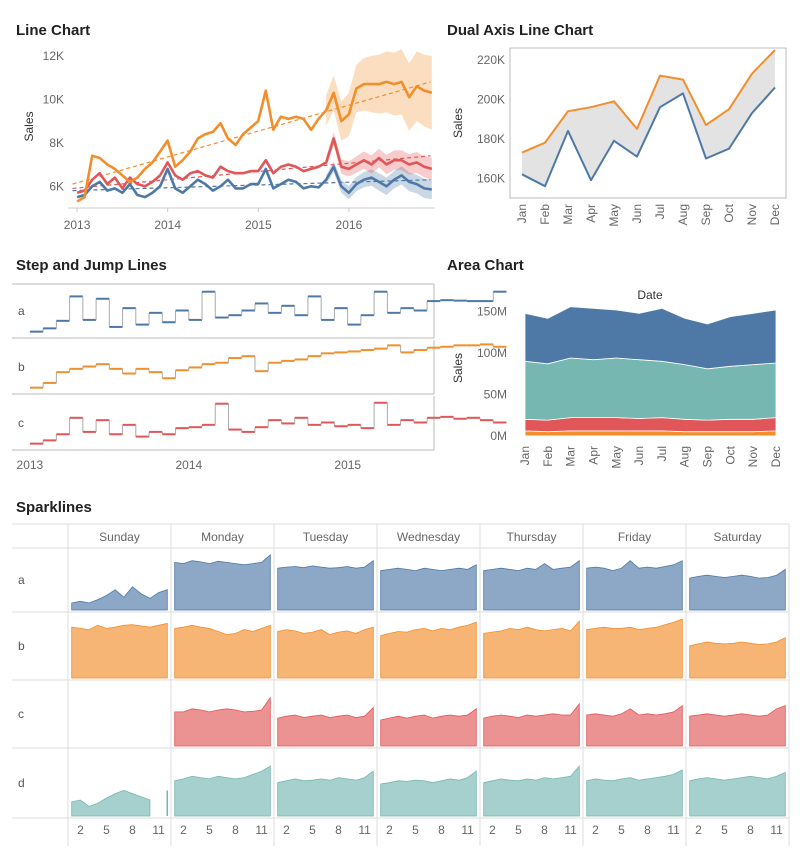 The height and width of the screenshot is (850, 800). Describe the element at coordinates (593, 455) in the screenshot. I see `area-x-tick-label: Apr` at that location.